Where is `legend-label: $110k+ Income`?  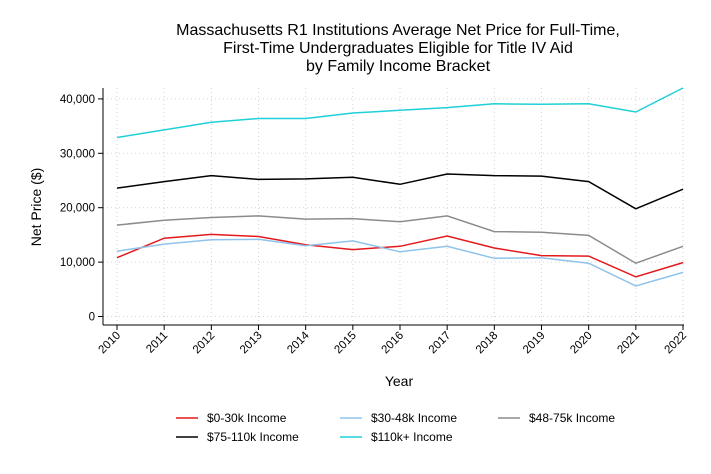 legend-label: $110k+ Income is located at coordinates (412, 437).